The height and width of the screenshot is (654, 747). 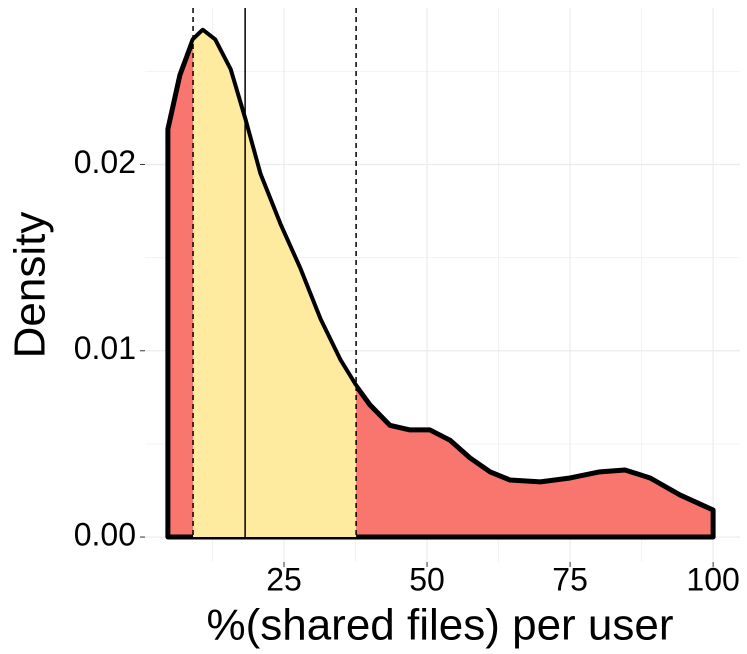 What do you see at coordinates (105, 348) in the screenshot?
I see `y-tick-label: 0.01` at bounding box center [105, 348].